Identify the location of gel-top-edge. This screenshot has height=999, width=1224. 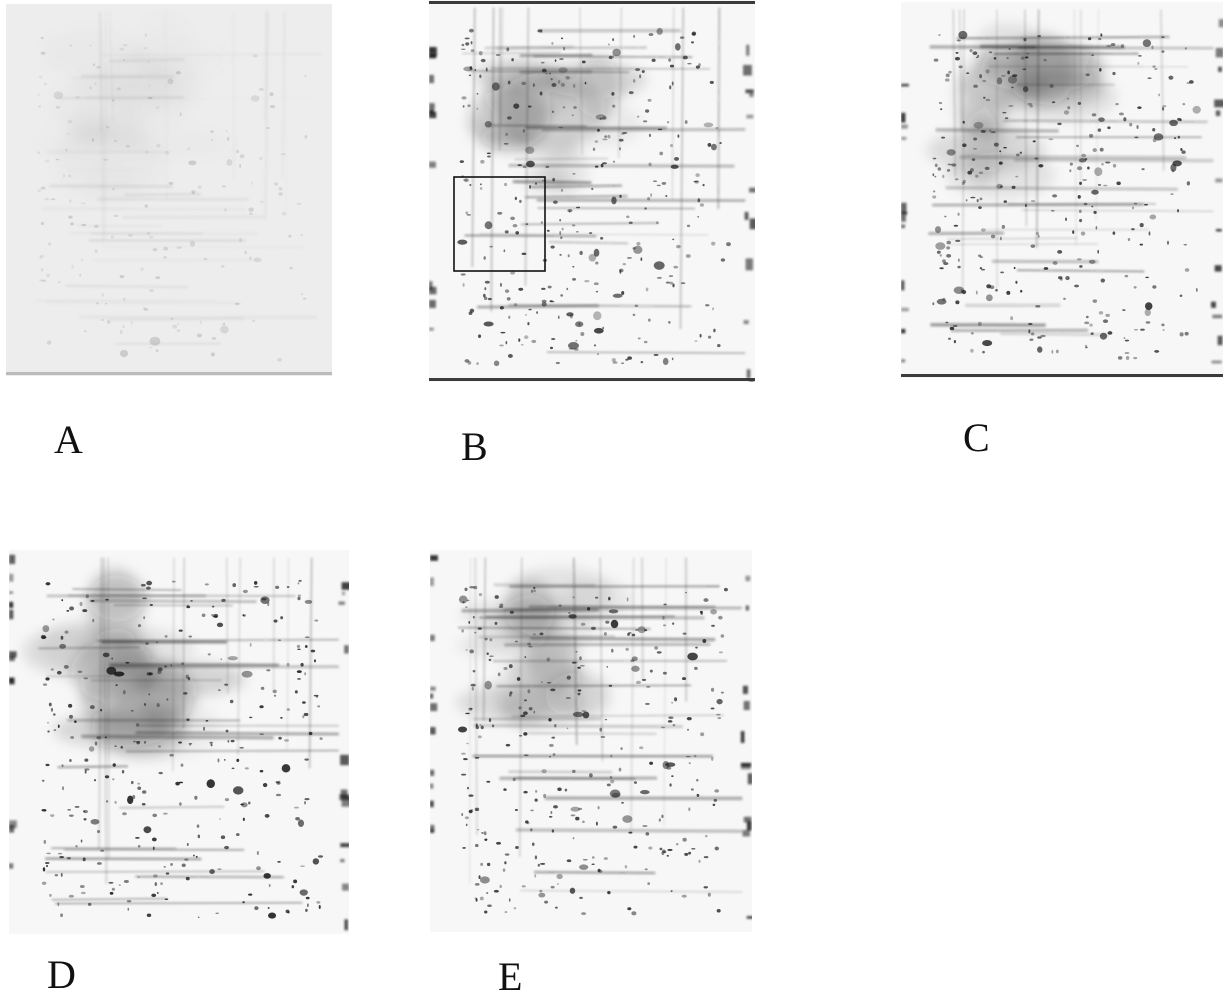
(592, 2).